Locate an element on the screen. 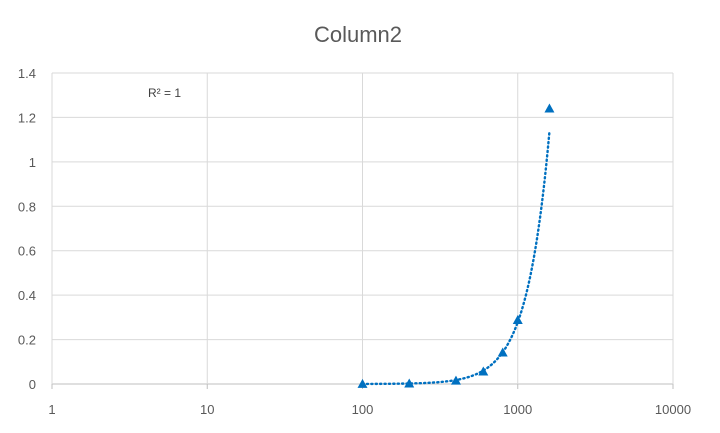 This screenshot has width=720, height=433. y-tick-label: 0 is located at coordinates (32, 384).